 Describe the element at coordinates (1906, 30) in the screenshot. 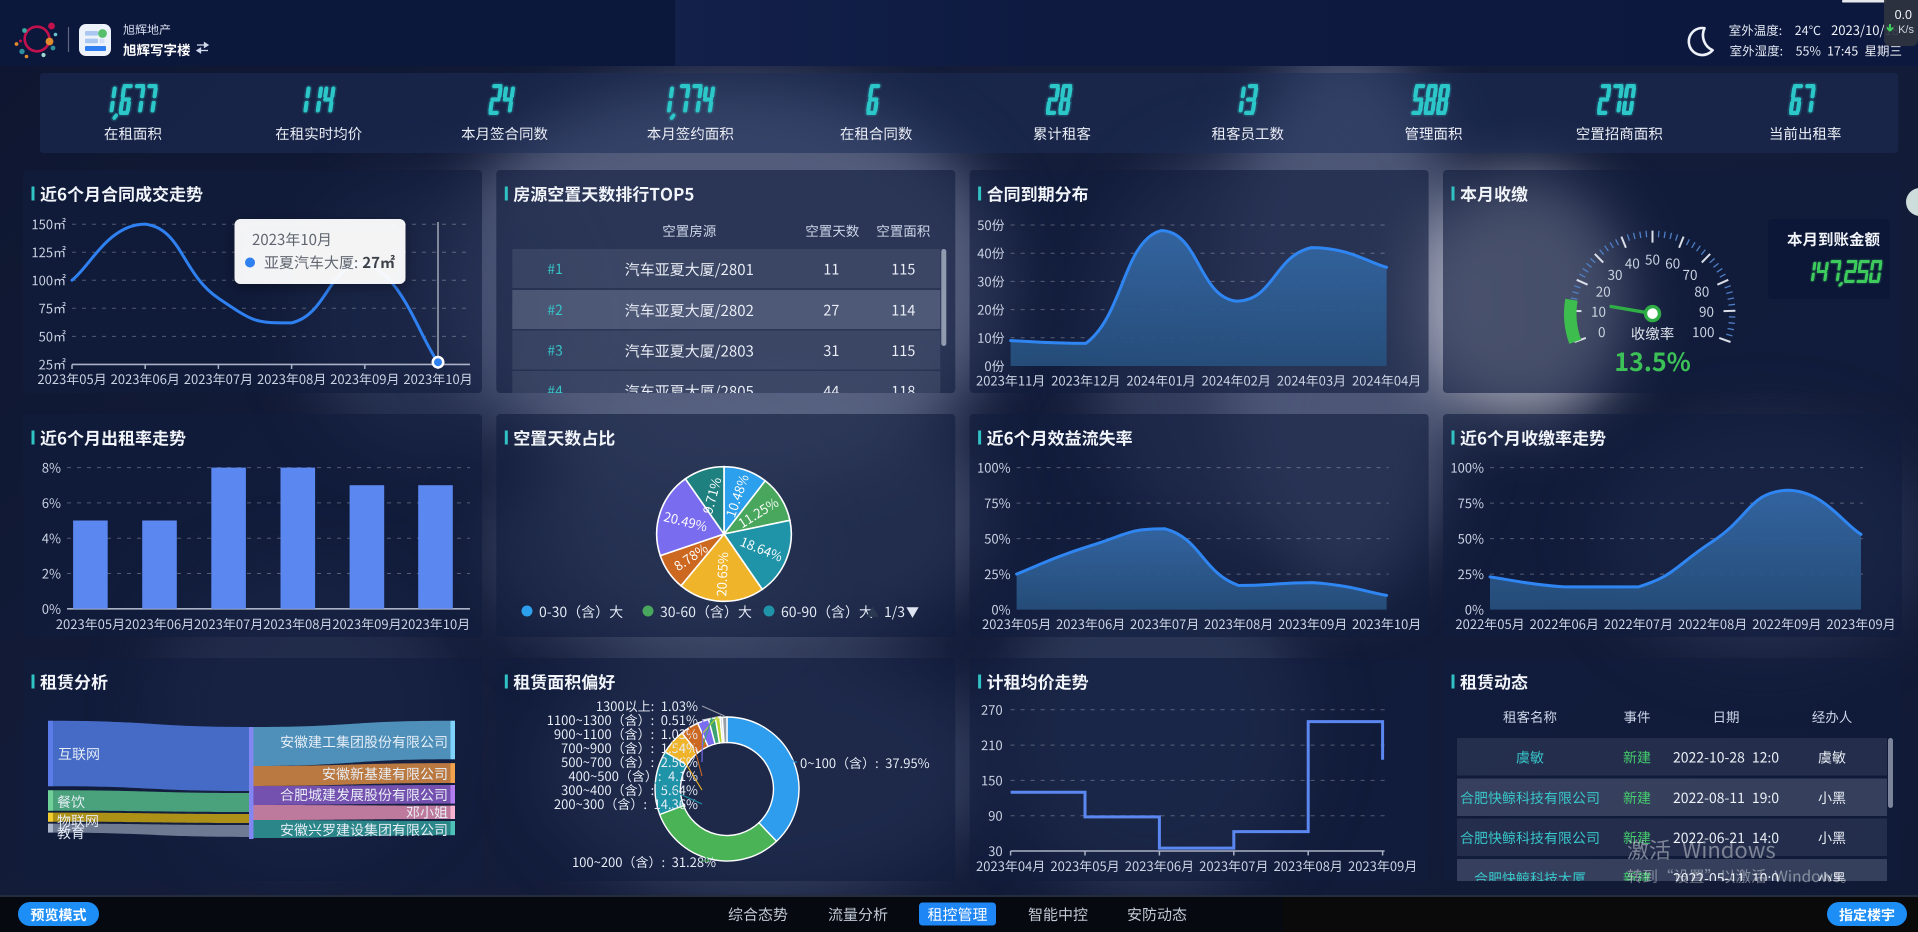

I see `svg-text: K/s` at that location.